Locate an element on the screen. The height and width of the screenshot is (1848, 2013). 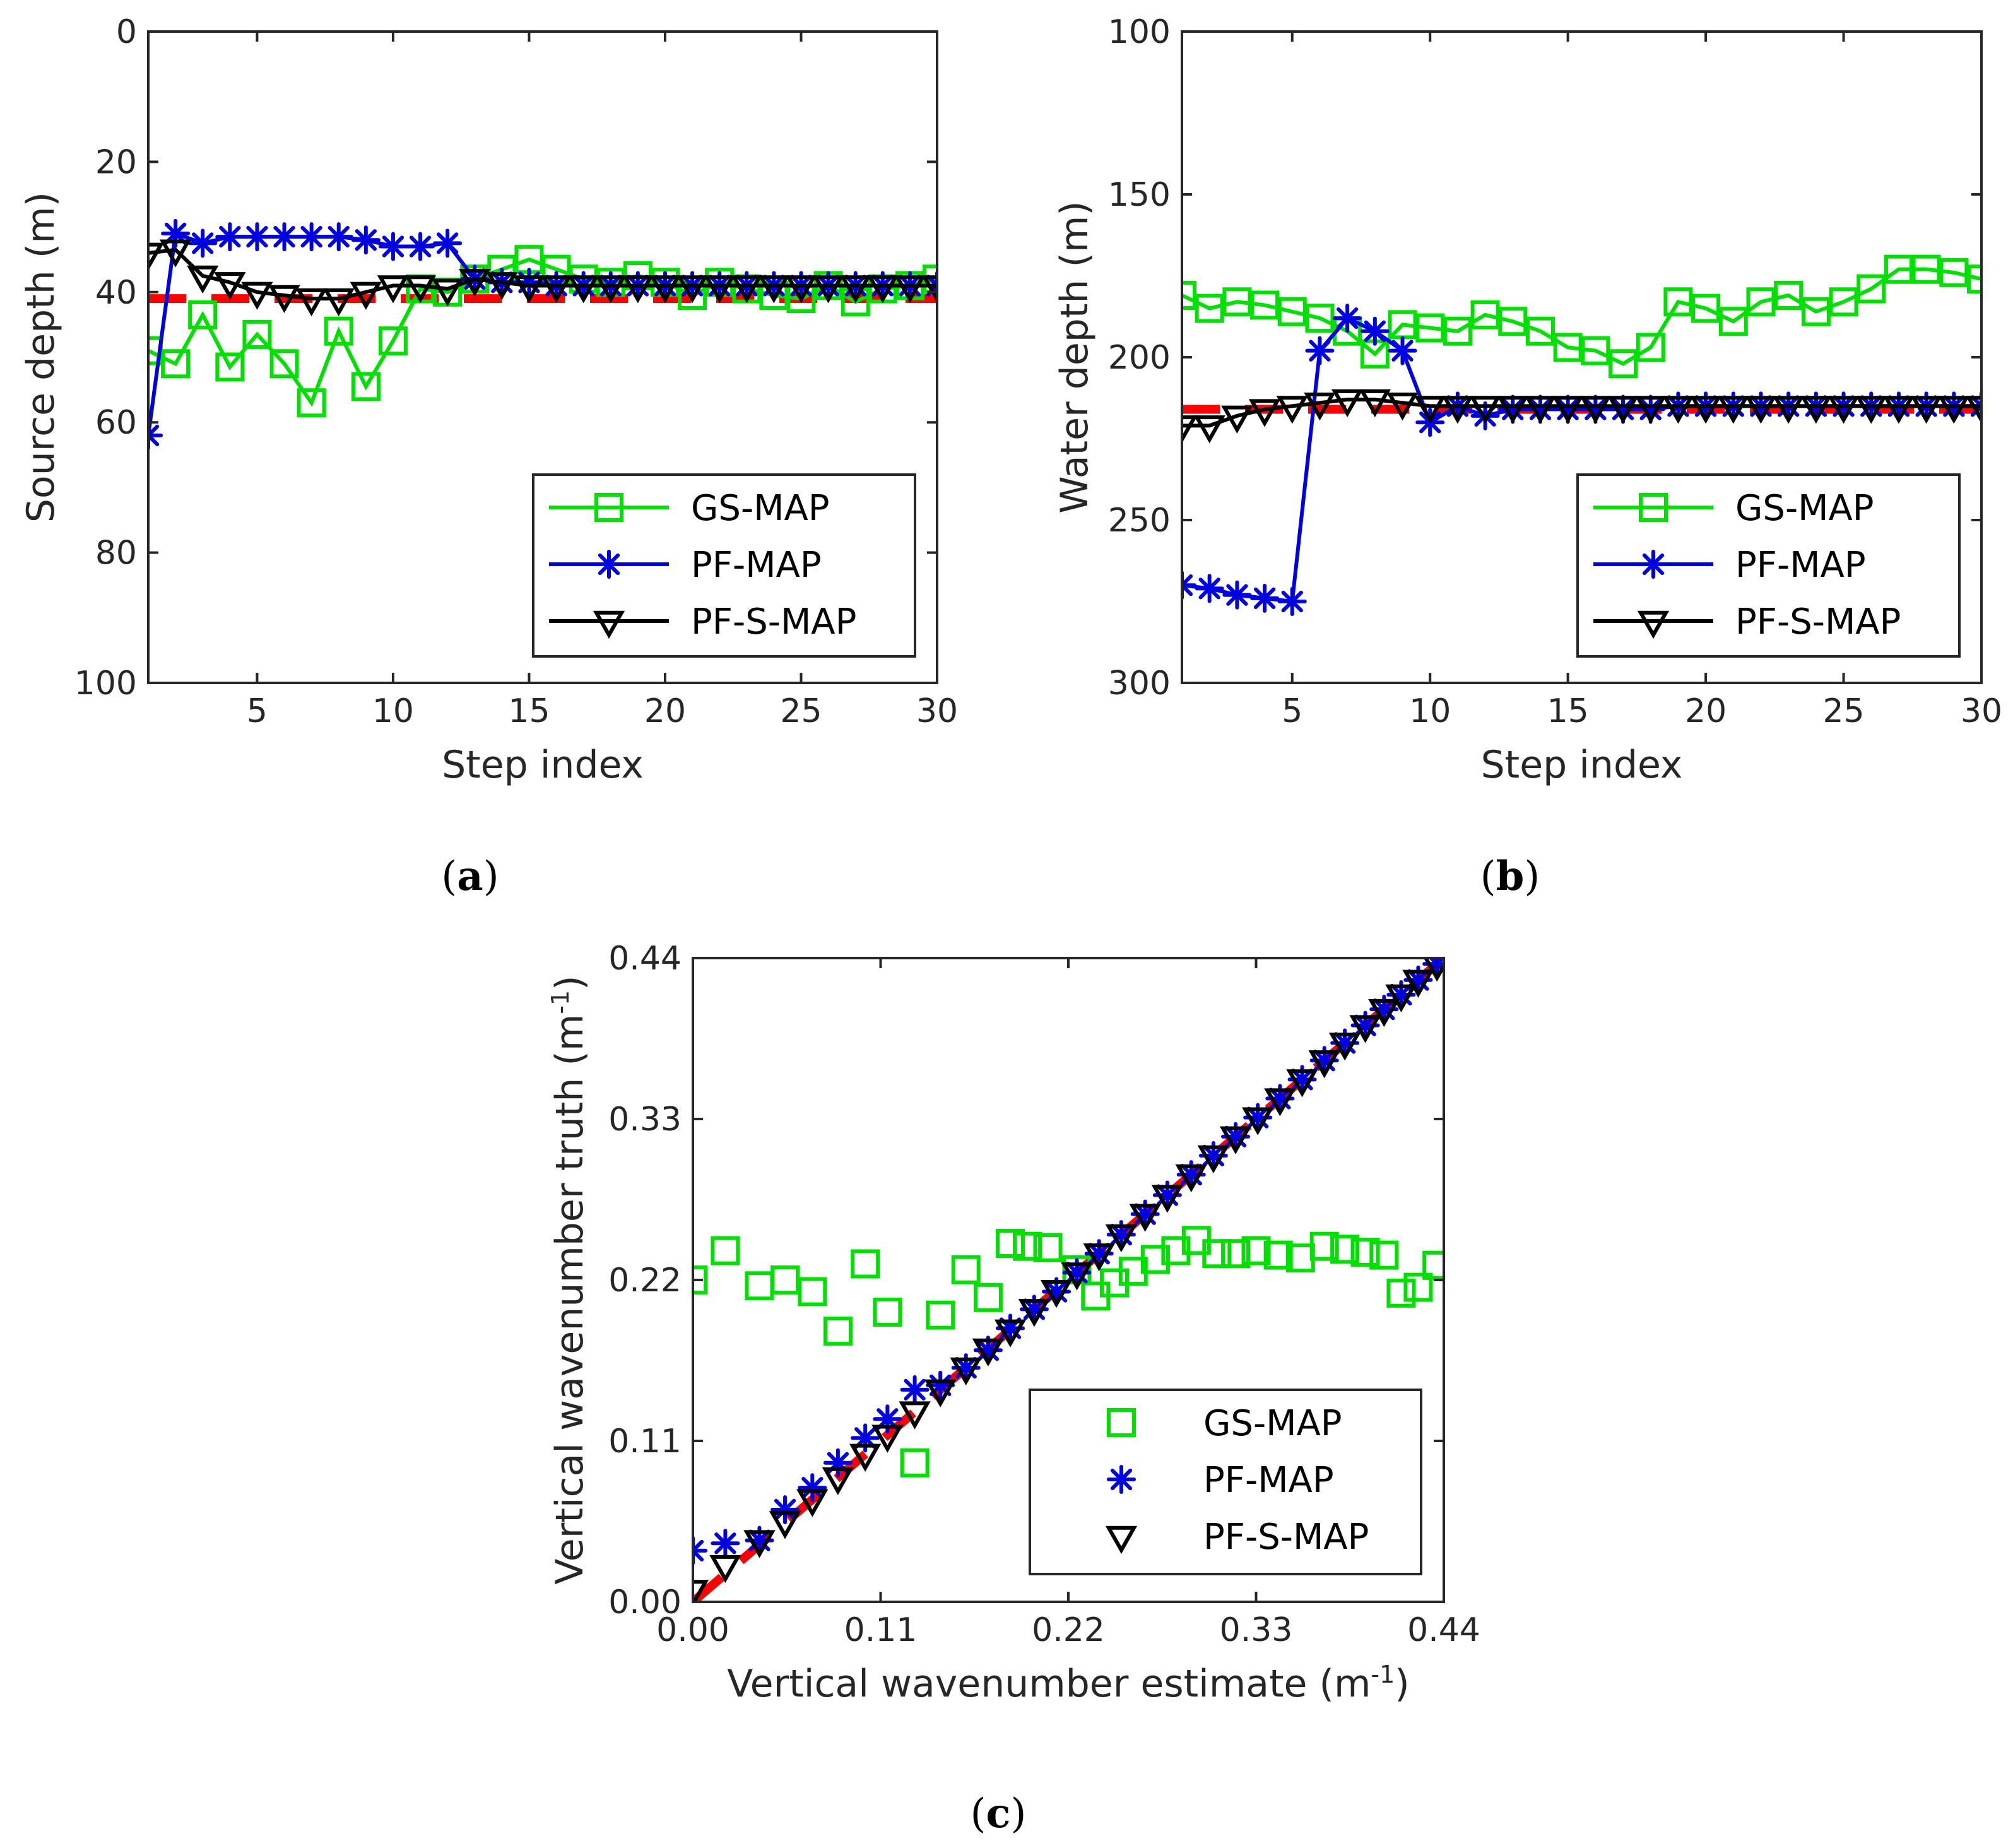
legend-item-pf: PF-MAP is located at coordinates (685, 566).